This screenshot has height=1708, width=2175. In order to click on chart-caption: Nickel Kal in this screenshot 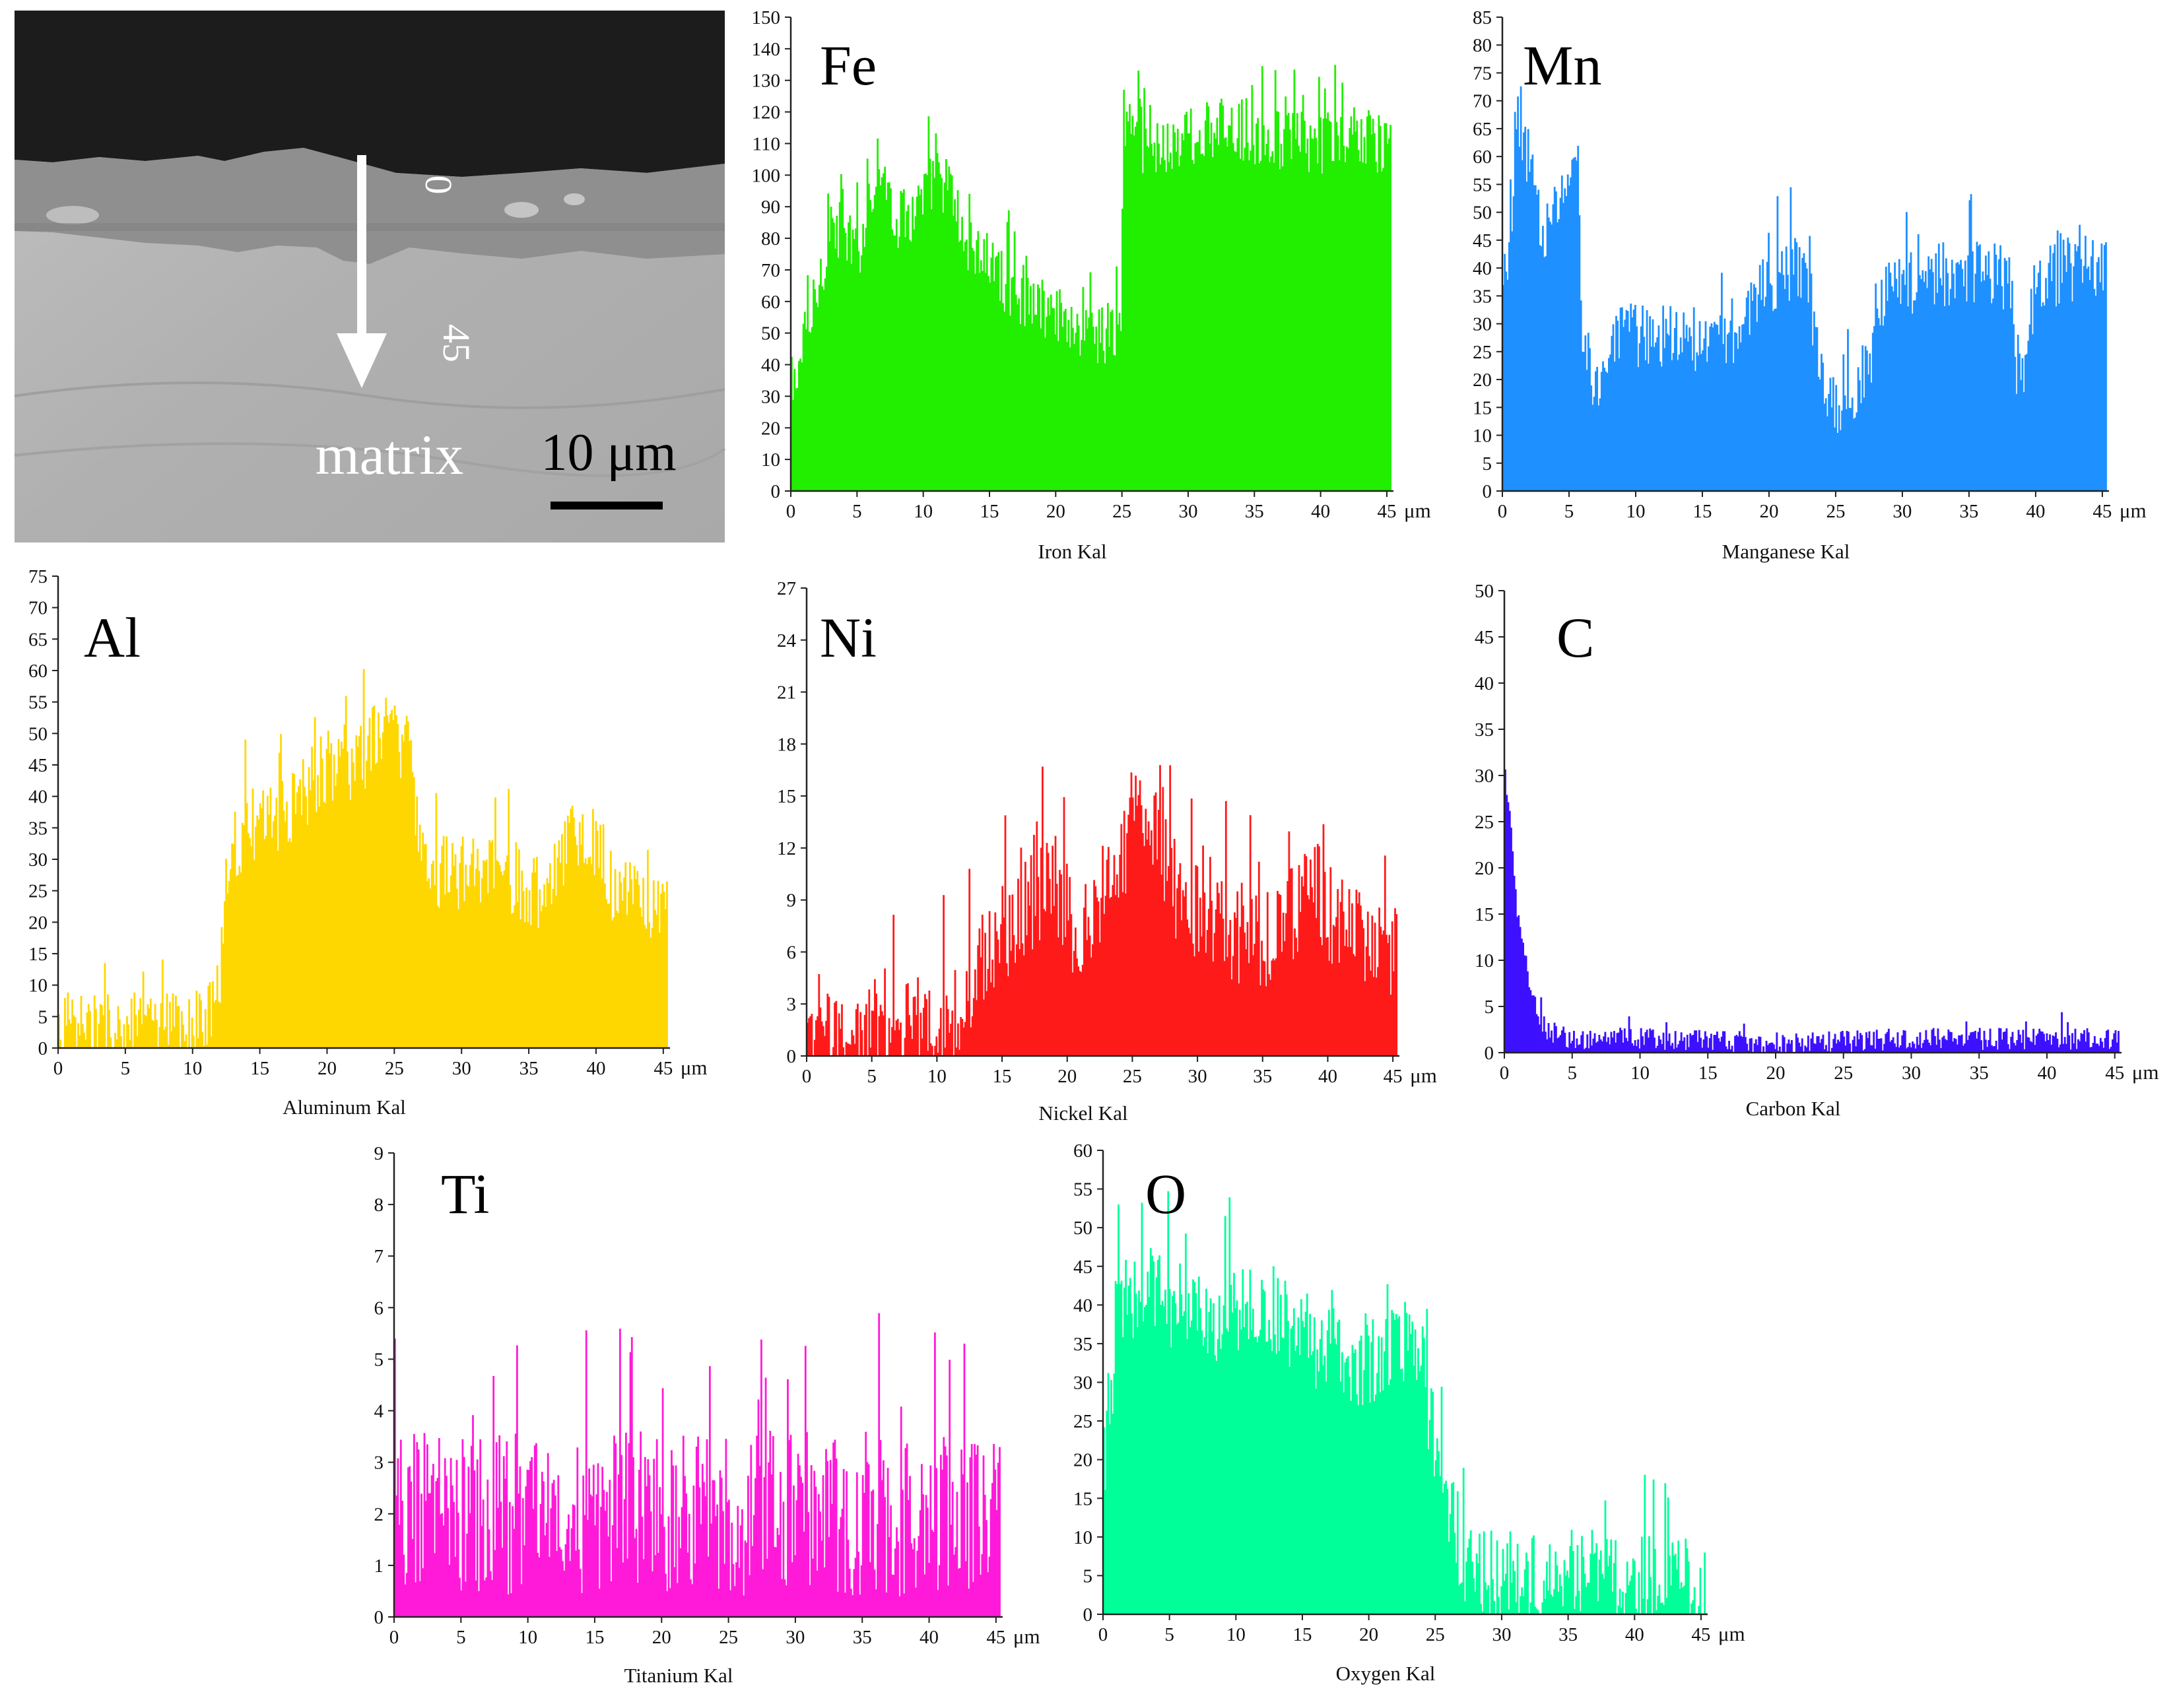, I will do `click(1082, 1113)`.